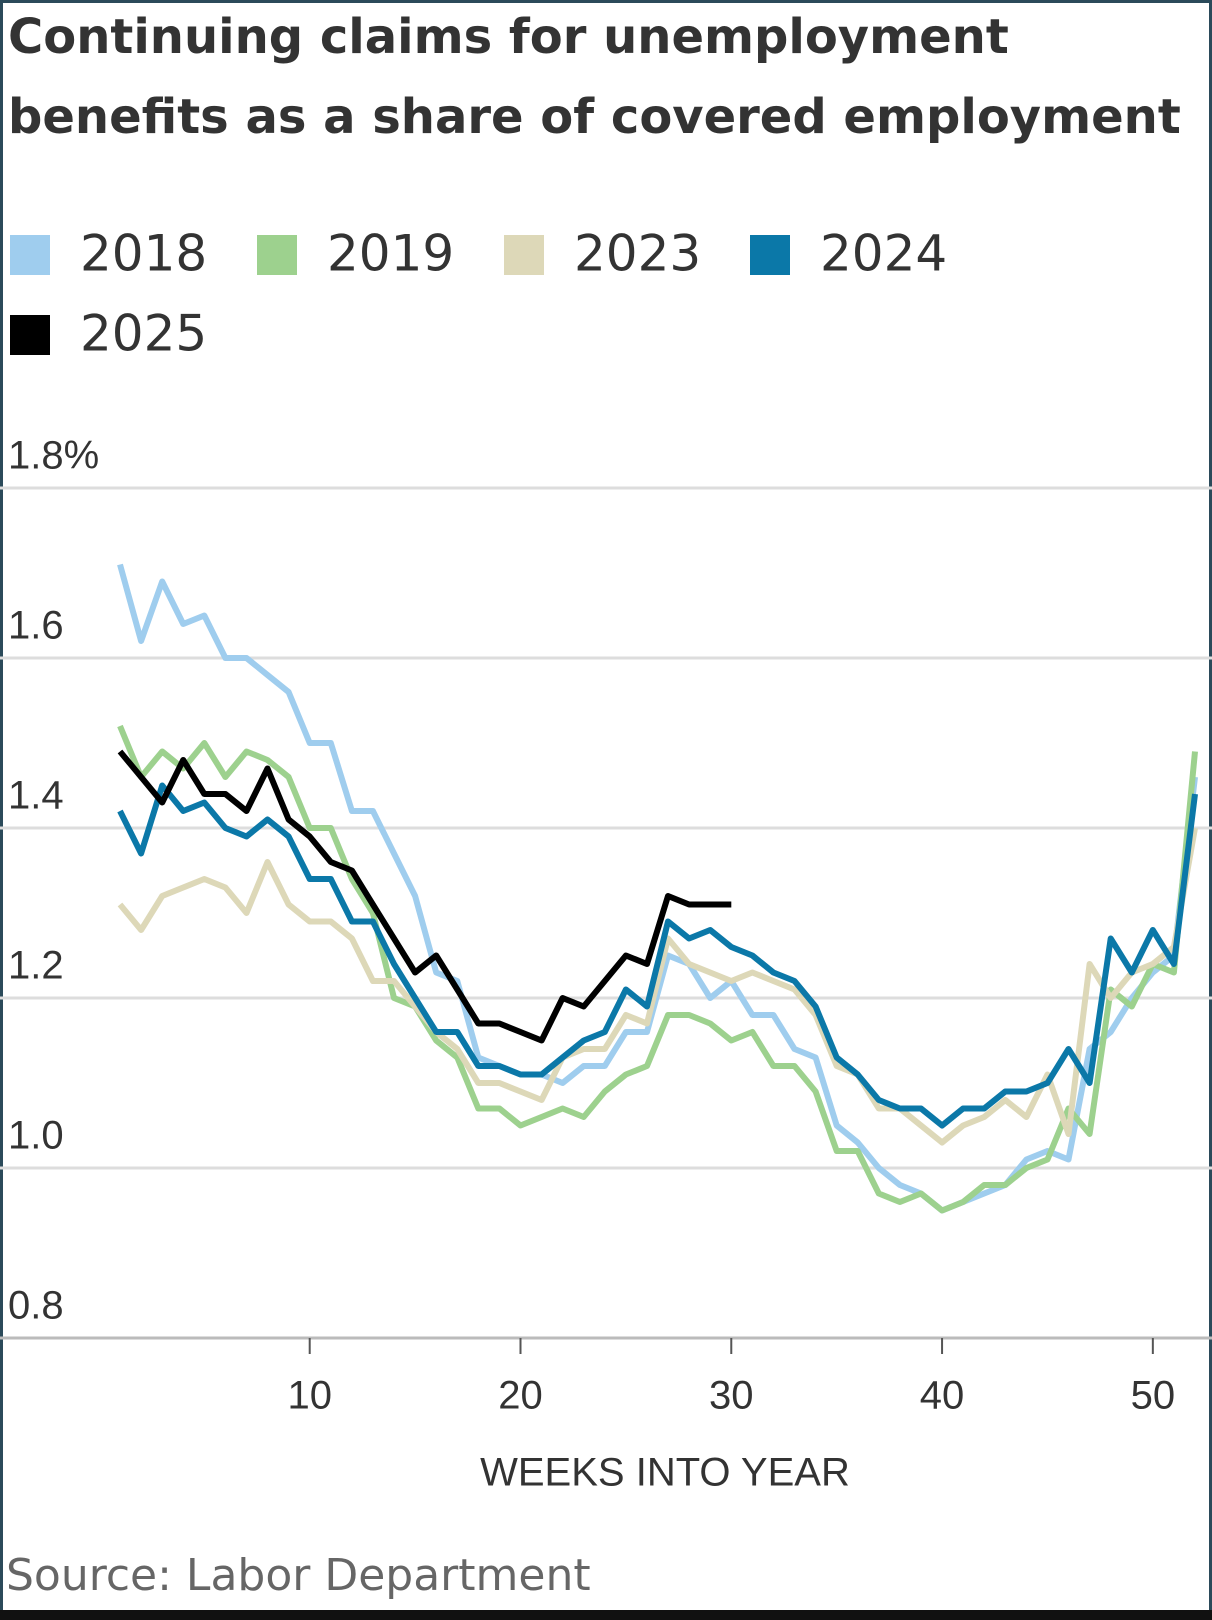 The width and height of the screenshot is (1212, 1620). I want to click on legend-label: 2025, so click(143, 334).